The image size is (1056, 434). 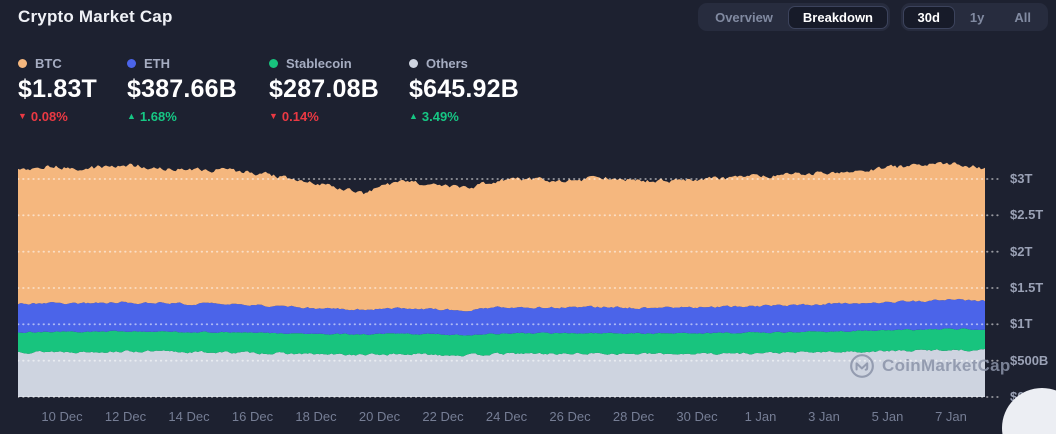 I want to click on legend-item-others: Others $645.92B ▲ 3.49%, so click(x=464, y=89).